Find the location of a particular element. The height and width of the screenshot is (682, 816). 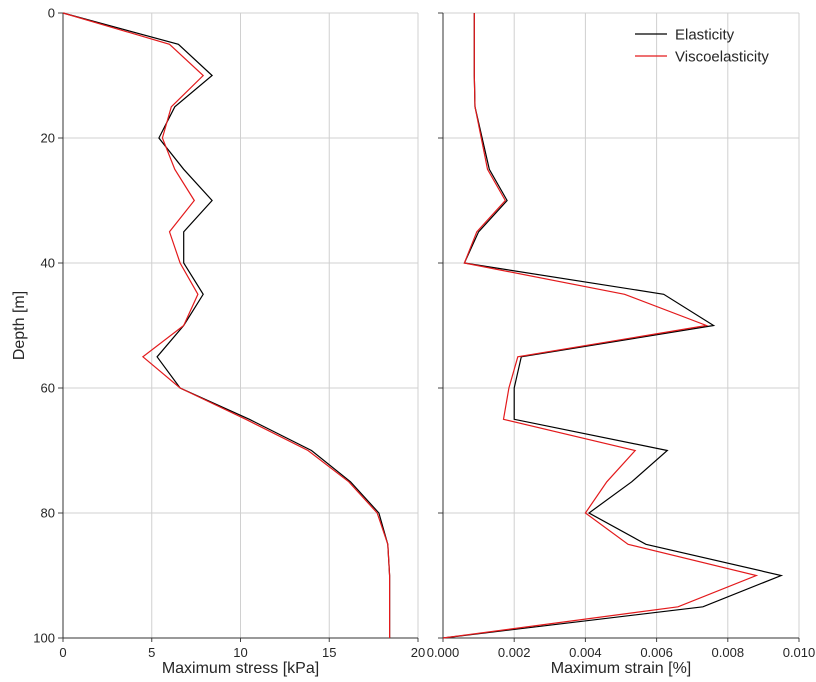

x-tick-label-0-3: 15 is located at coordinates (329, 652).